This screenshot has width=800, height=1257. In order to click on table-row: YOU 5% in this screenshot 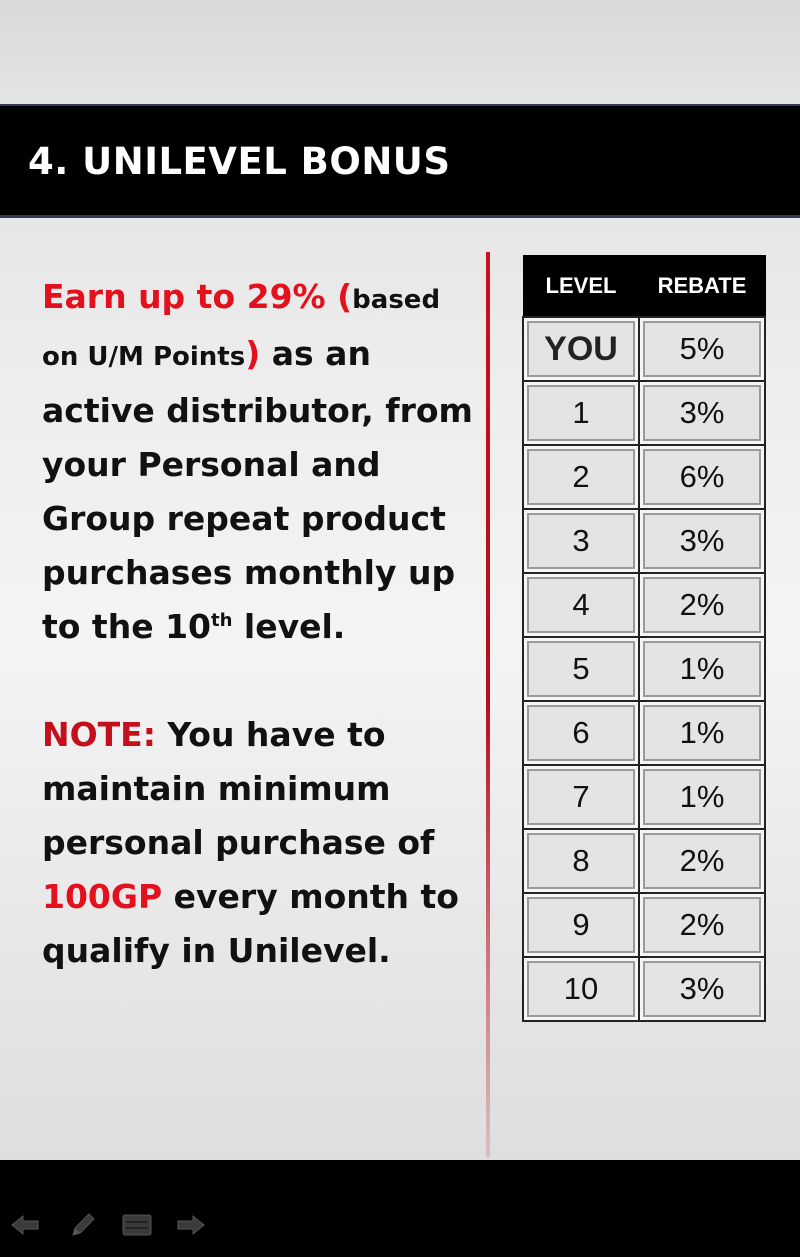, I will do `click(644, 349)`.